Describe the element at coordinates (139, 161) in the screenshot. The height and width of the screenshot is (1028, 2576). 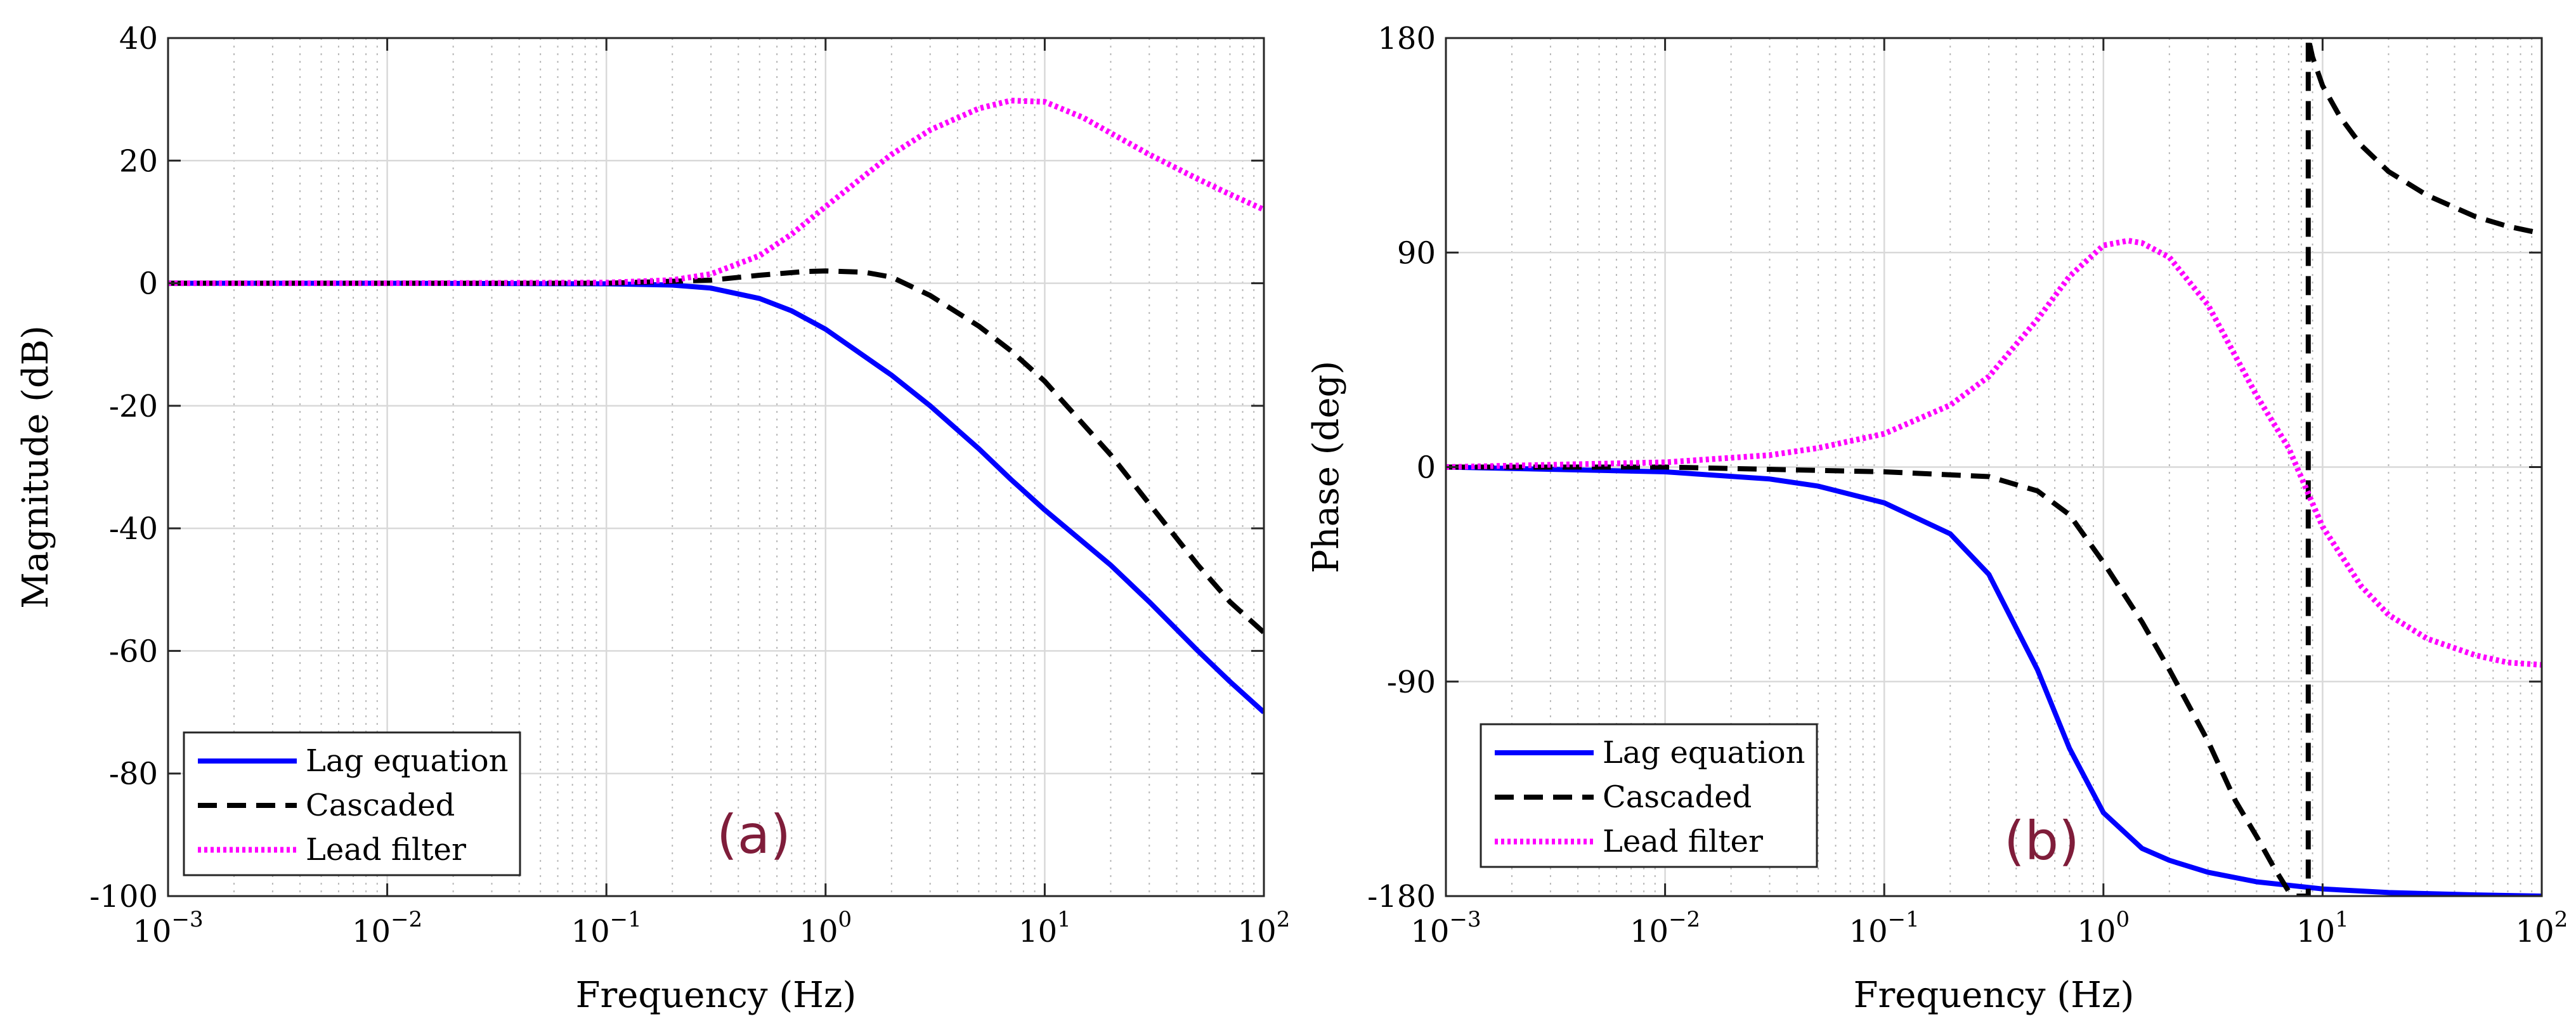
I see `y-tick-label: 20` at that location.